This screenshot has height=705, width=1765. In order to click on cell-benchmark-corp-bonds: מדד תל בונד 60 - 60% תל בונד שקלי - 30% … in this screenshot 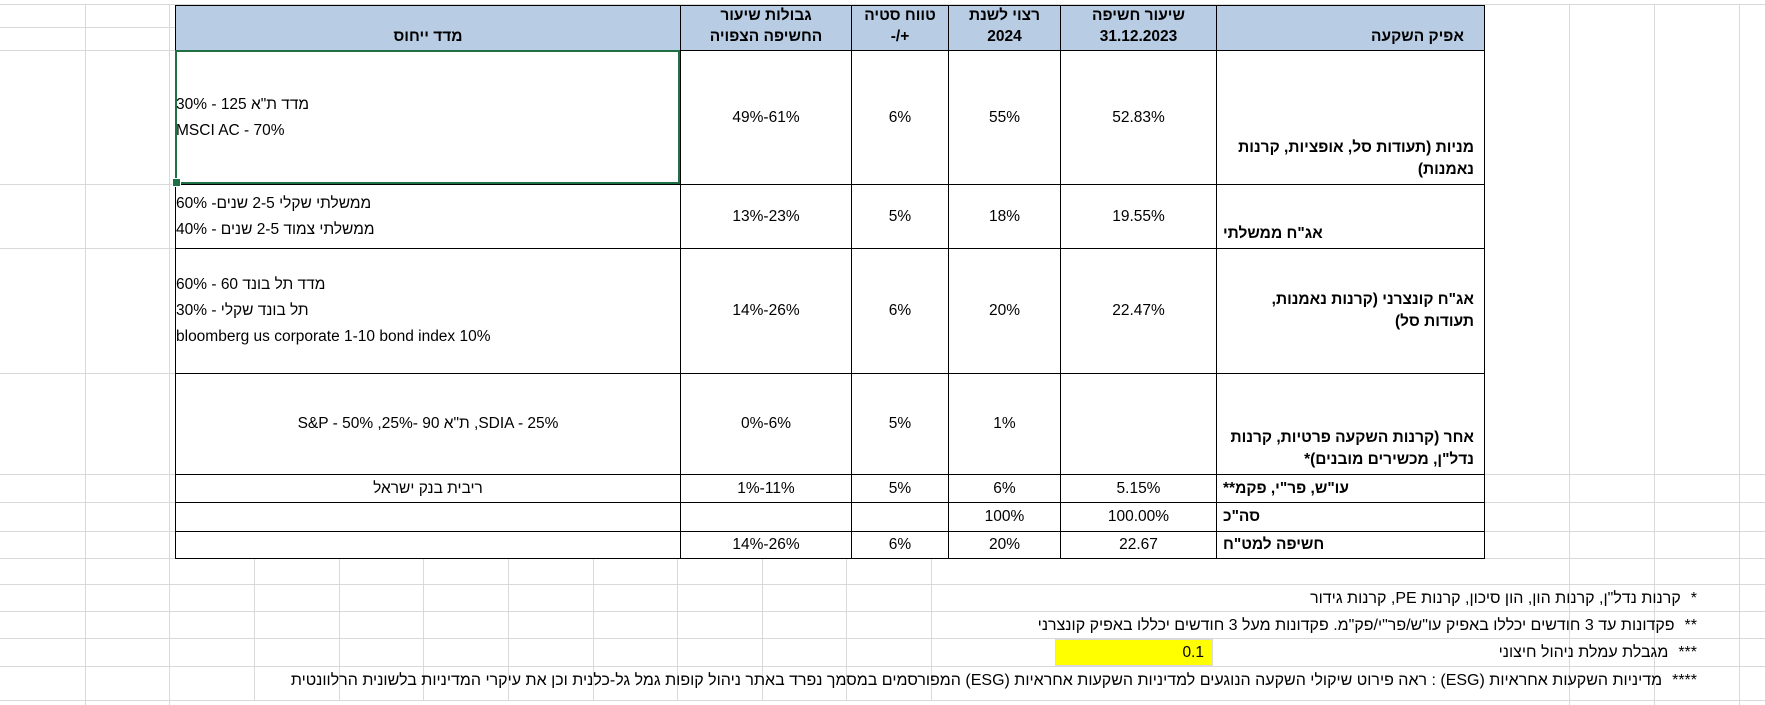, I will do `click(428, 311)`.